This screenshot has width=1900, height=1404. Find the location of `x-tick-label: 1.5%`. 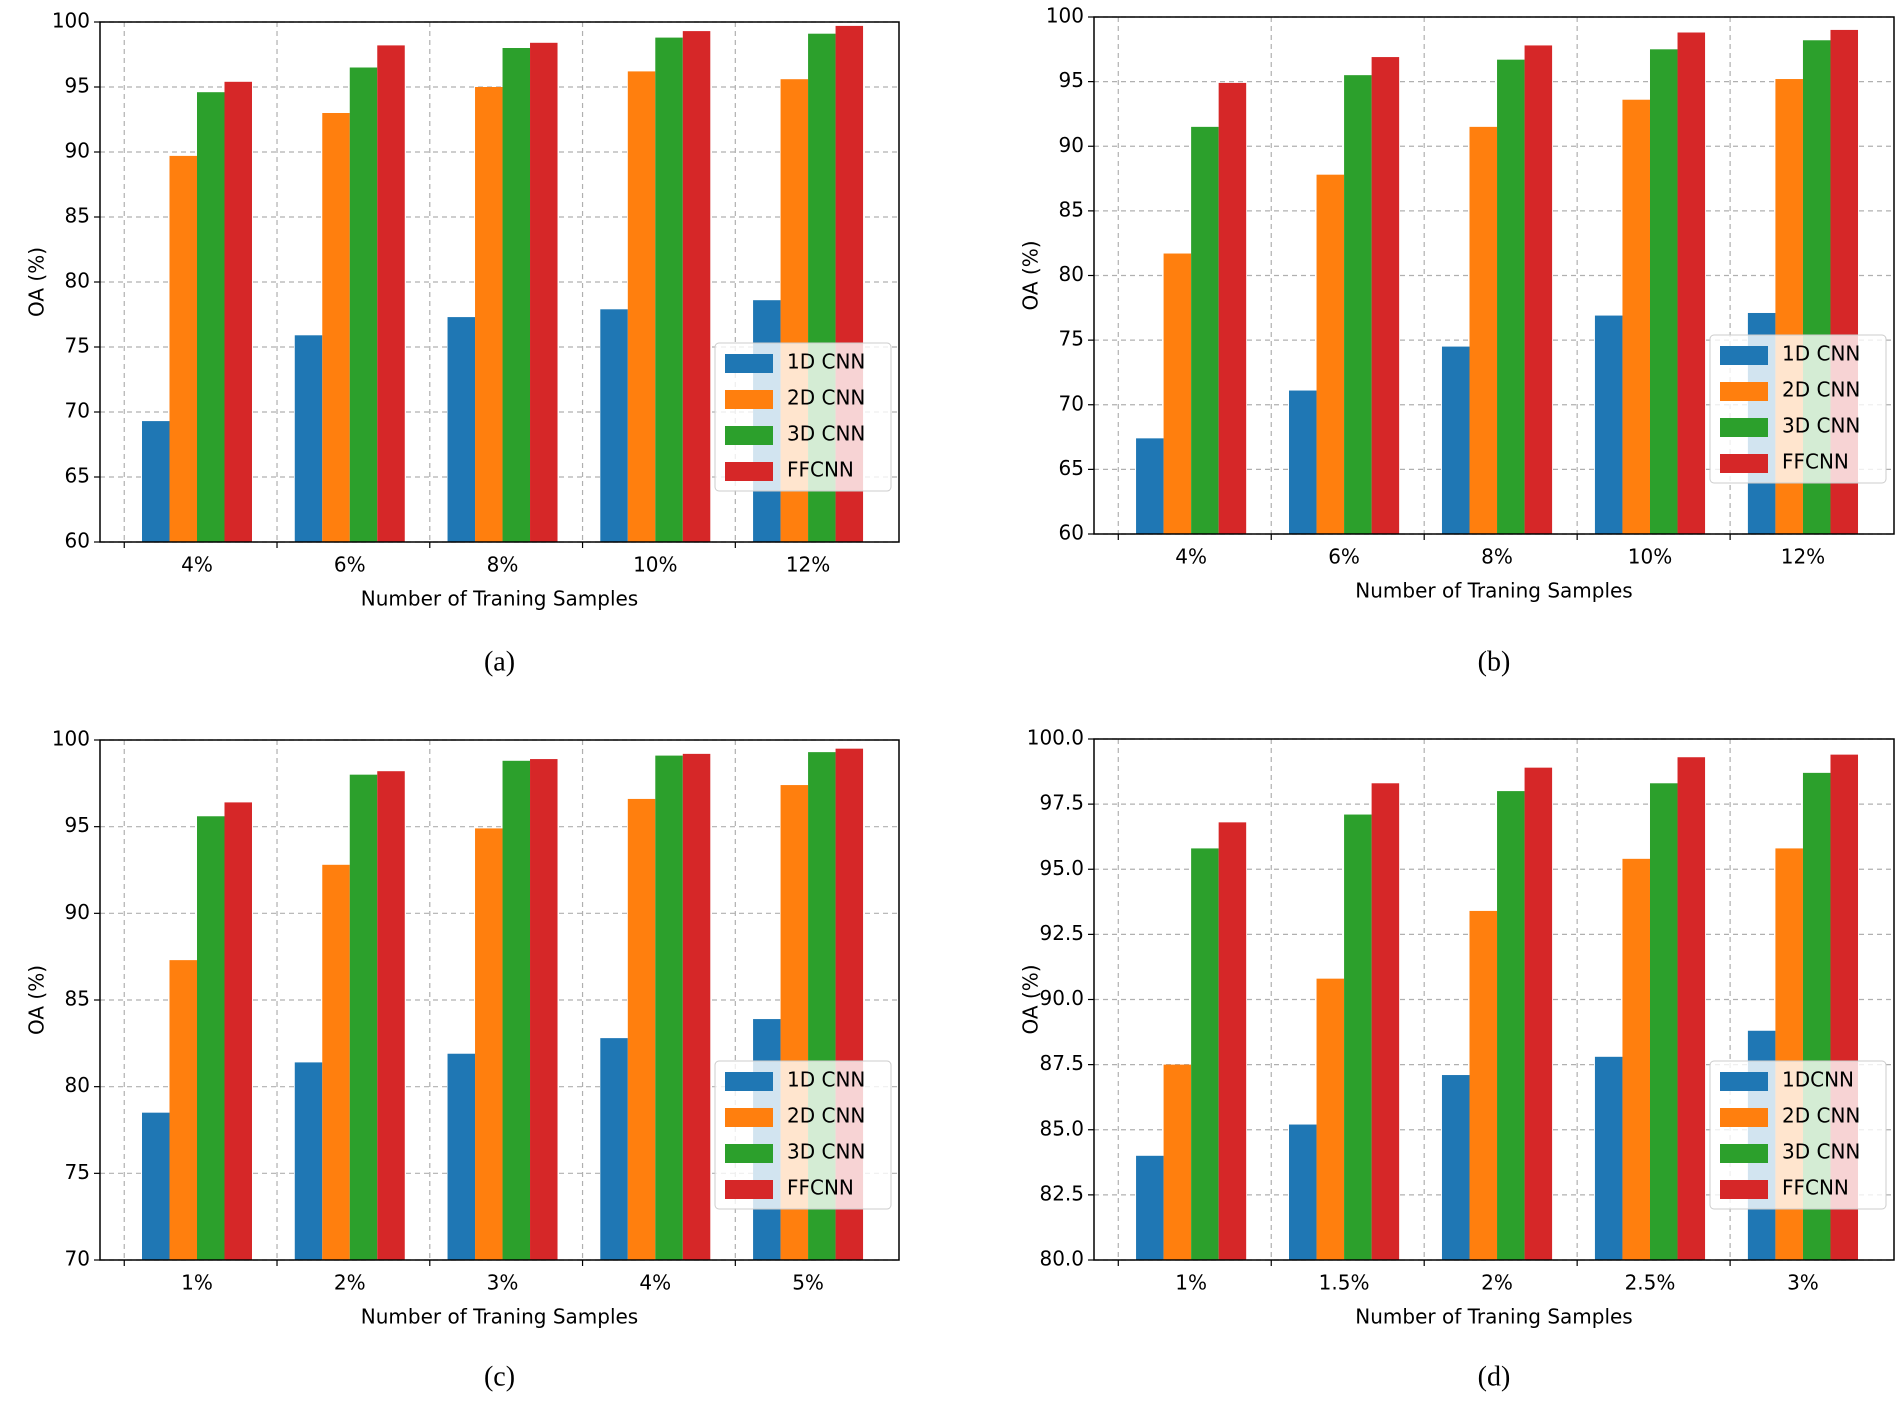

x-tick-label: 1.5% is located at coordinates (1344, 1283).